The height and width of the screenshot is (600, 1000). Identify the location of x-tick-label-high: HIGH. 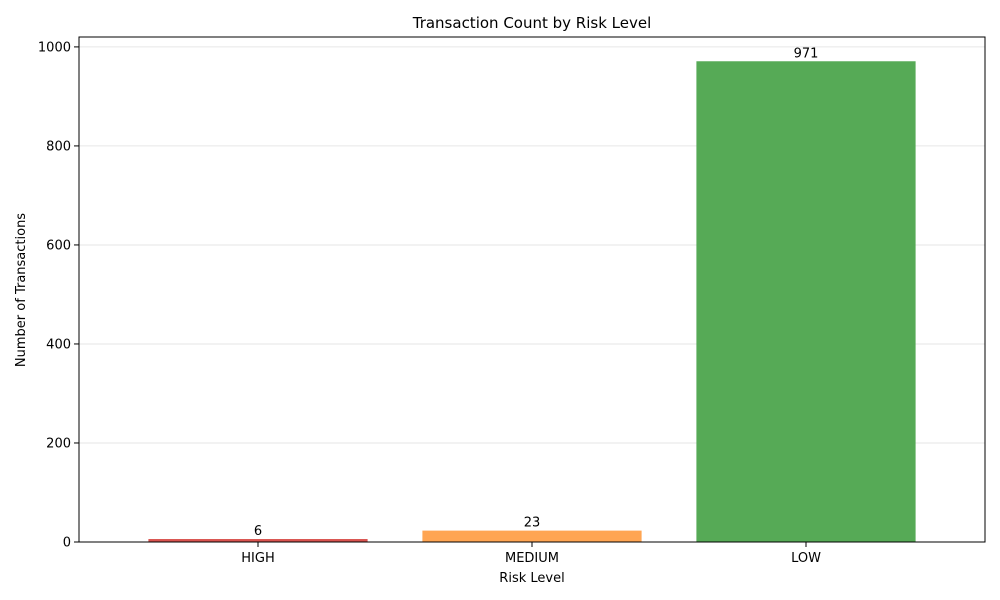
(257, 558).